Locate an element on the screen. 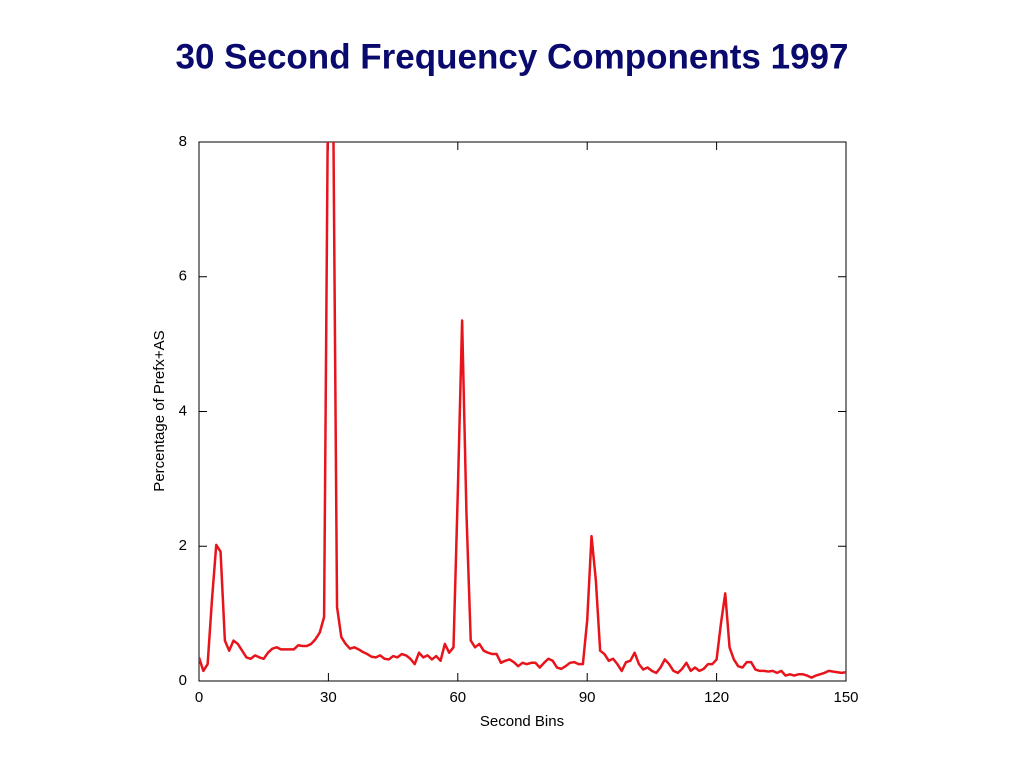 The height and width of the screenshot is (768, 1024). x-axis-label: Second Bins is located at coordinates (522, 721).